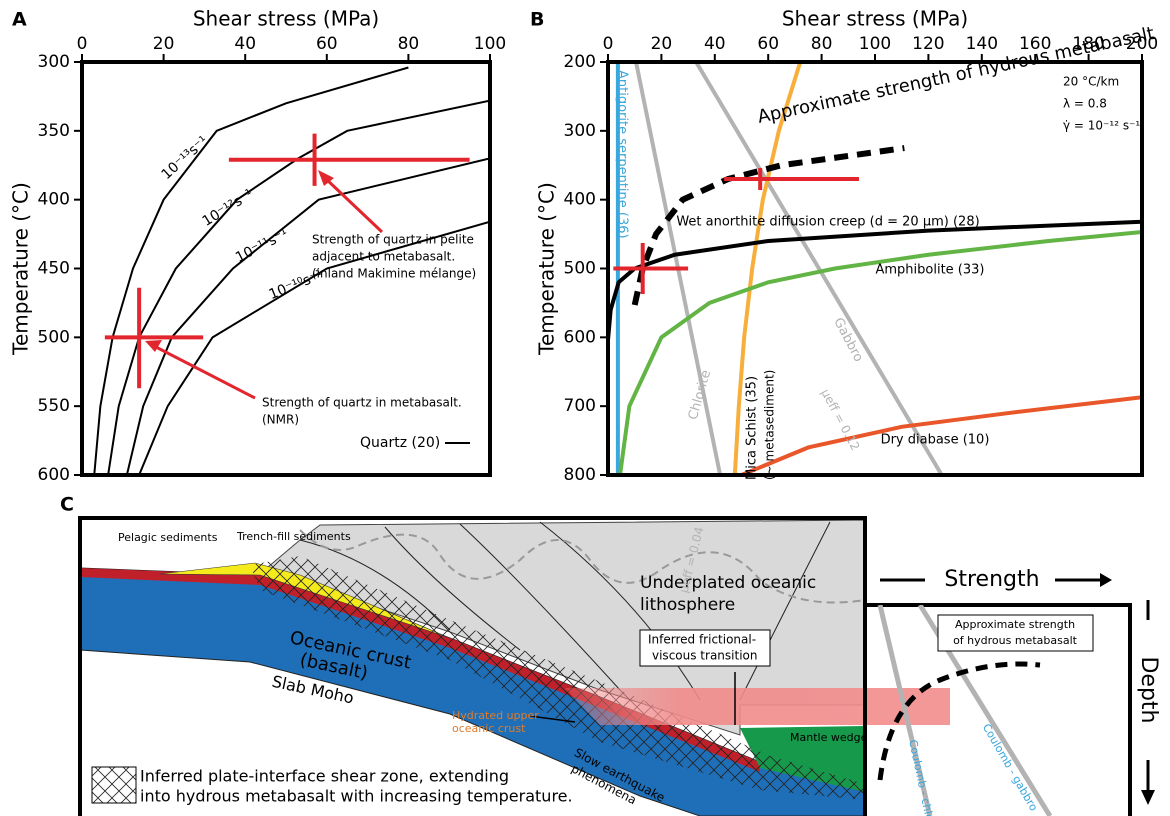  I want to click on series-label: Dry diabase (10), so click(935, 440).